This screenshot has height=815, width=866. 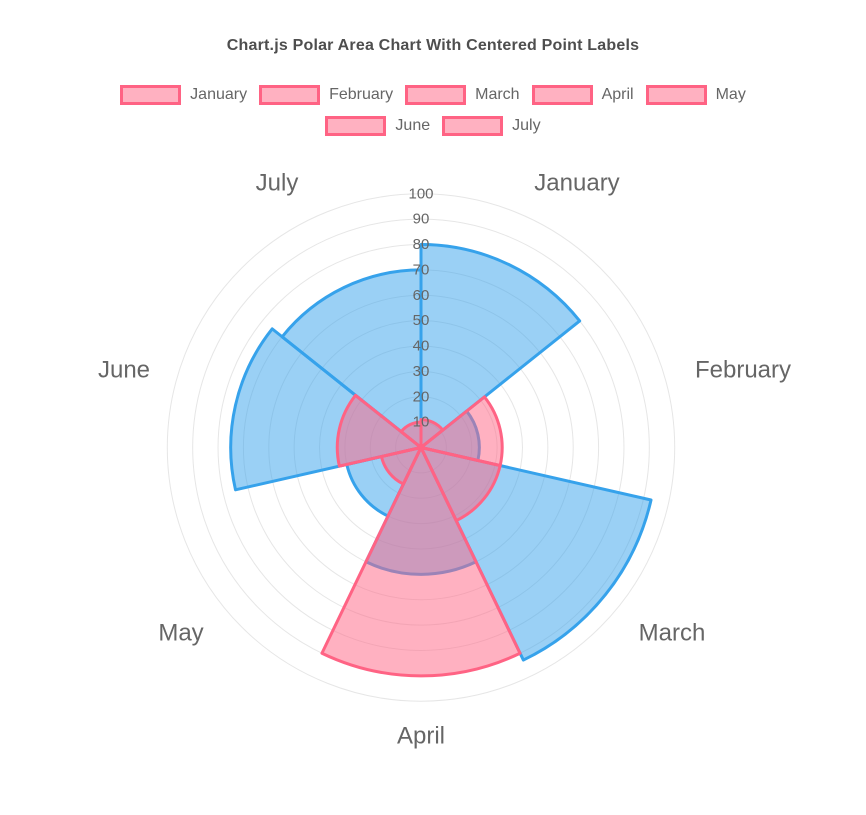 What do you see at coordinates (562, 95) in the screenshot?
I see `legend-swatch-april` at bounding box center [562, 95].